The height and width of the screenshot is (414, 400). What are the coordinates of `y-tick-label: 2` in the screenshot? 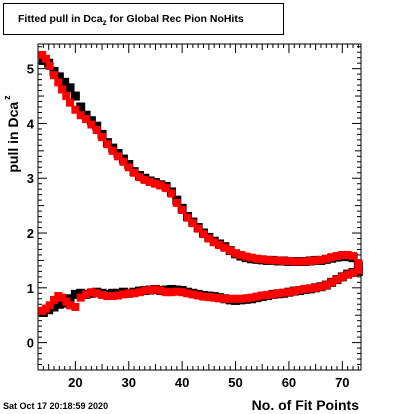 It's located at (30, 233).